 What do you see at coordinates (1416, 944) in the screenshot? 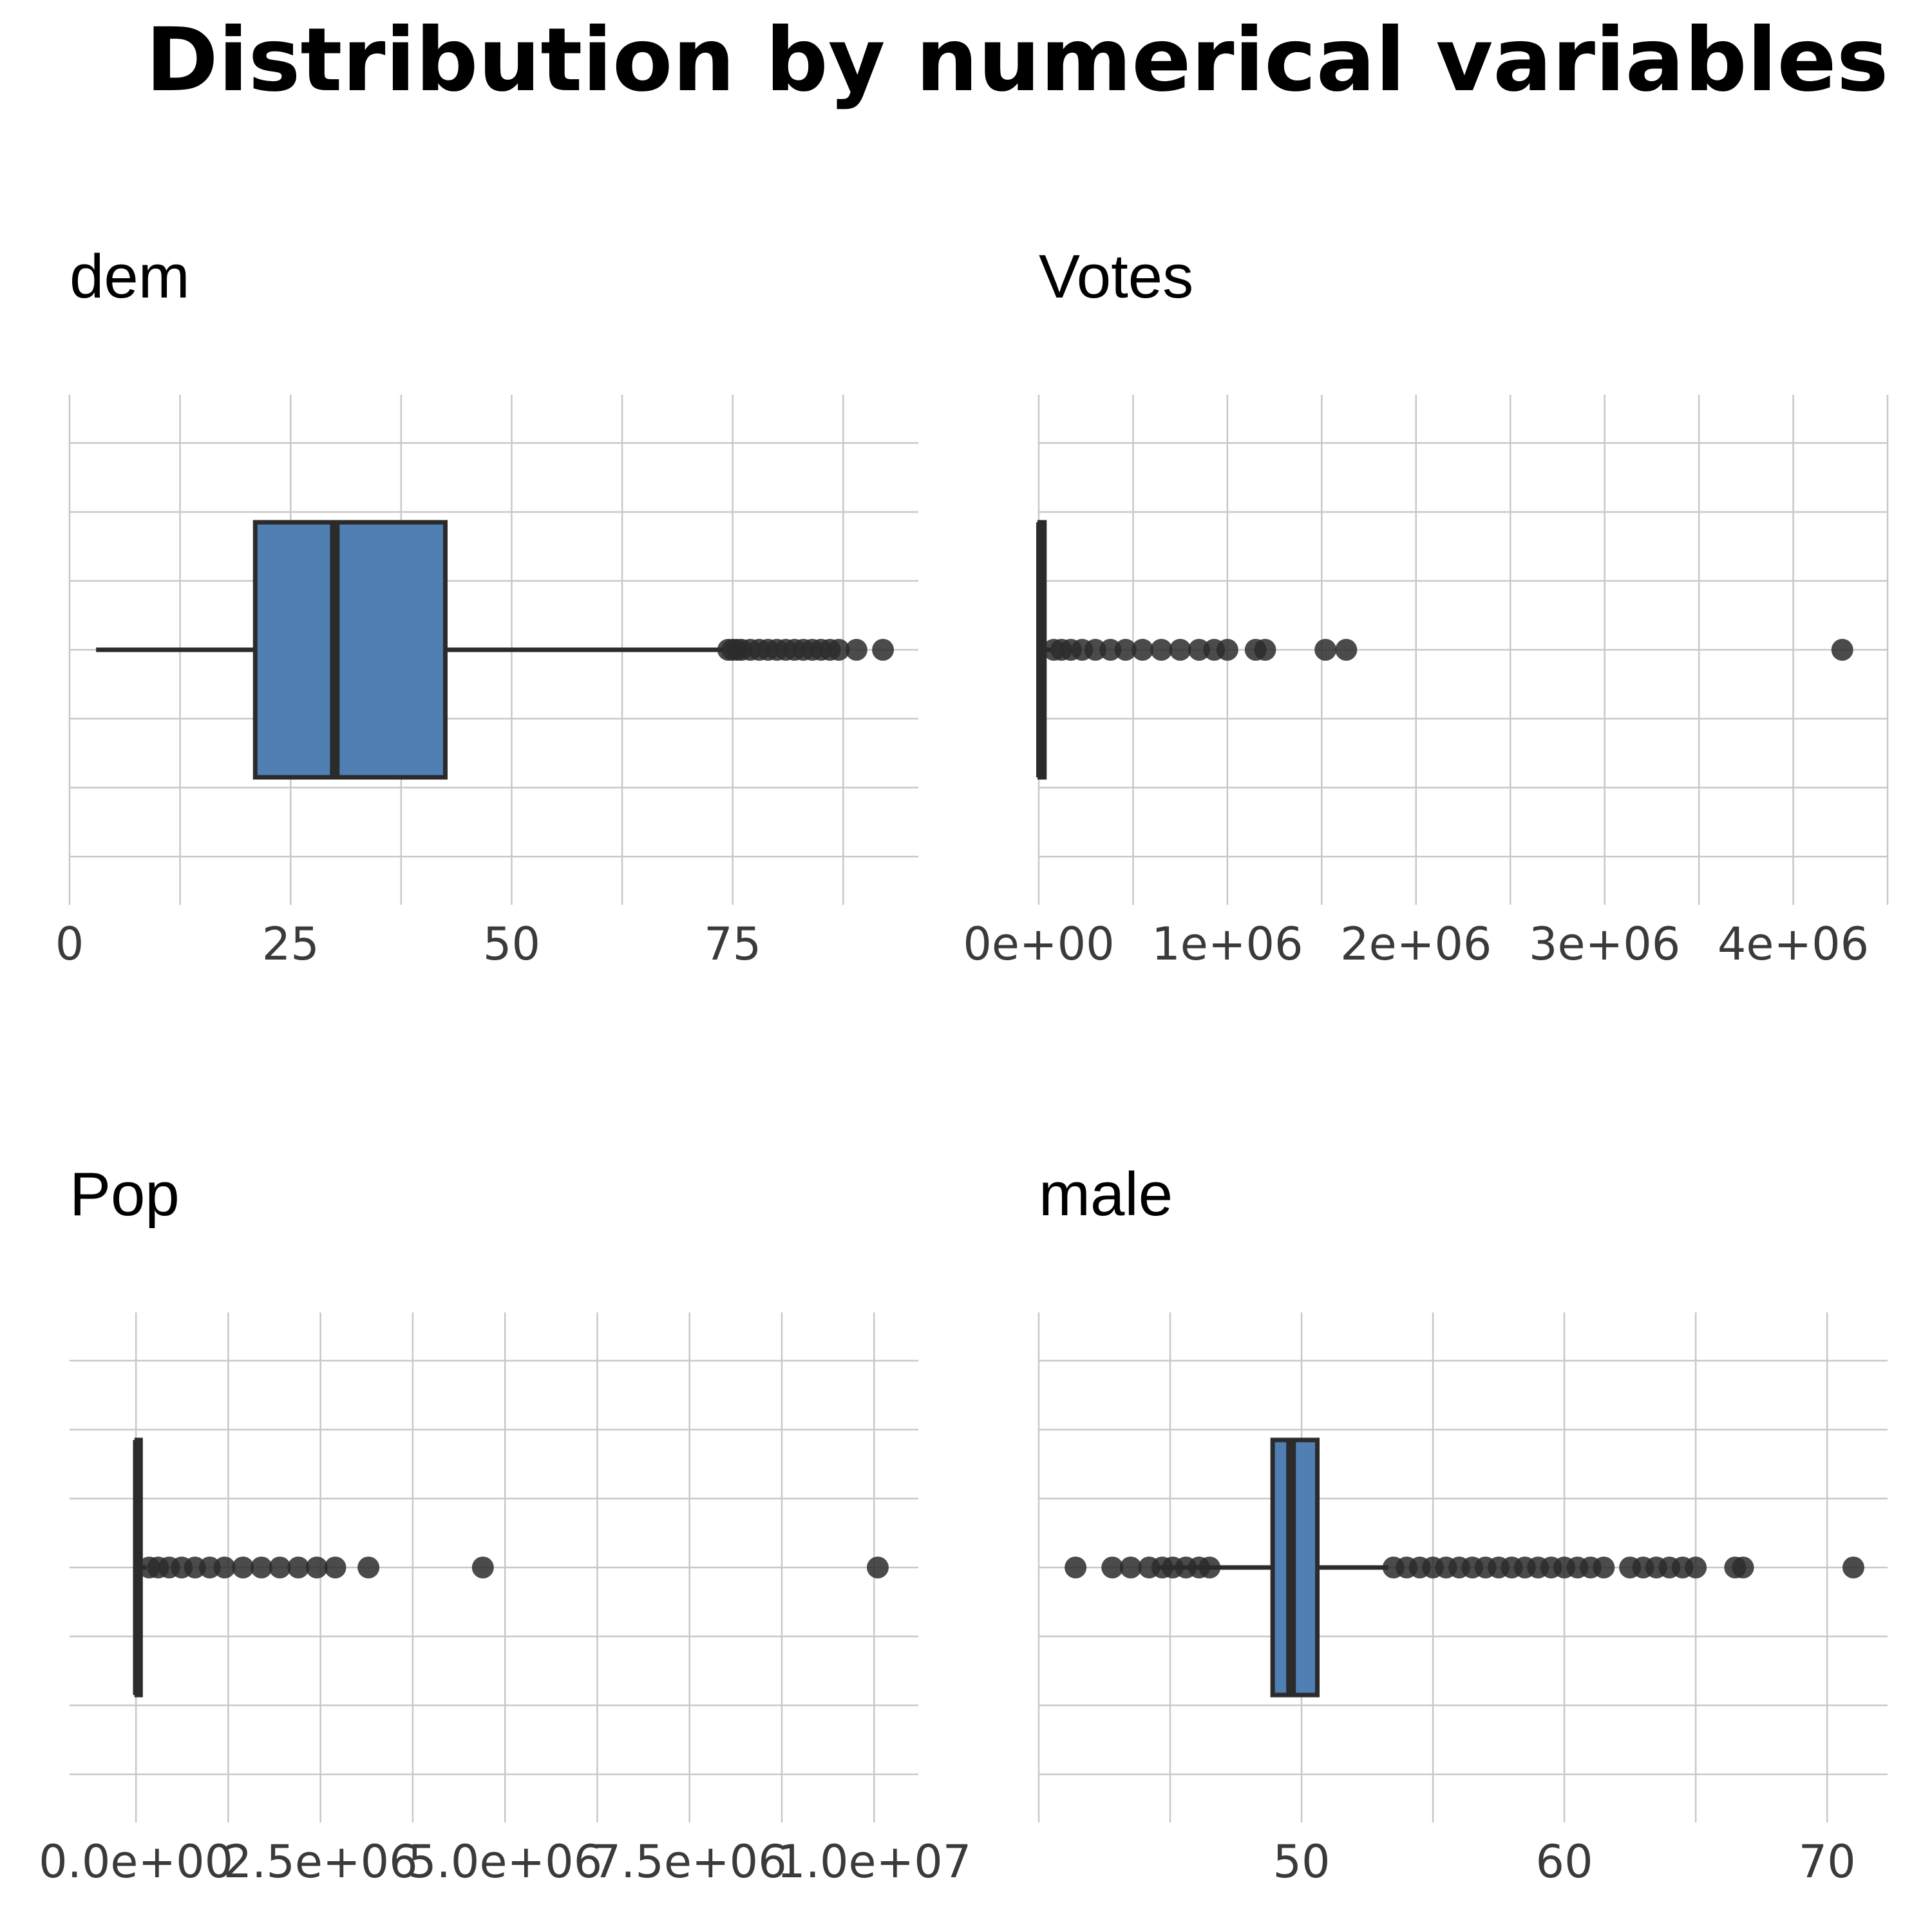
I see `x-tick-label: 2e+06` at bounding box center [1416, 944].